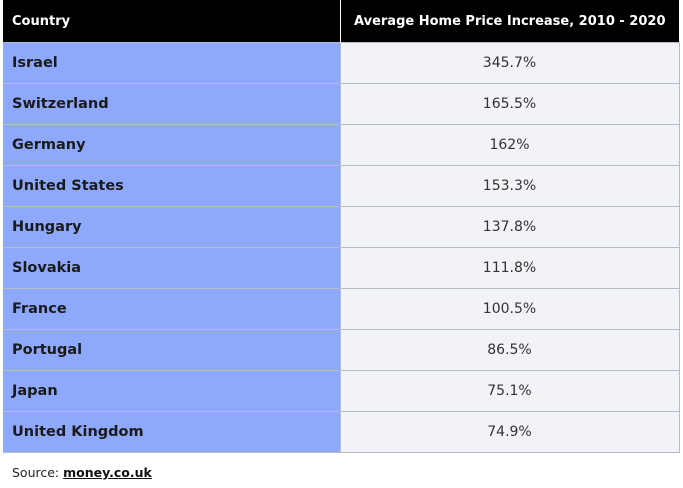  What do you see at coordinates (510, 145) in the screenshot?
I see `value-cell: 162%` at bounding box center [510, 145].